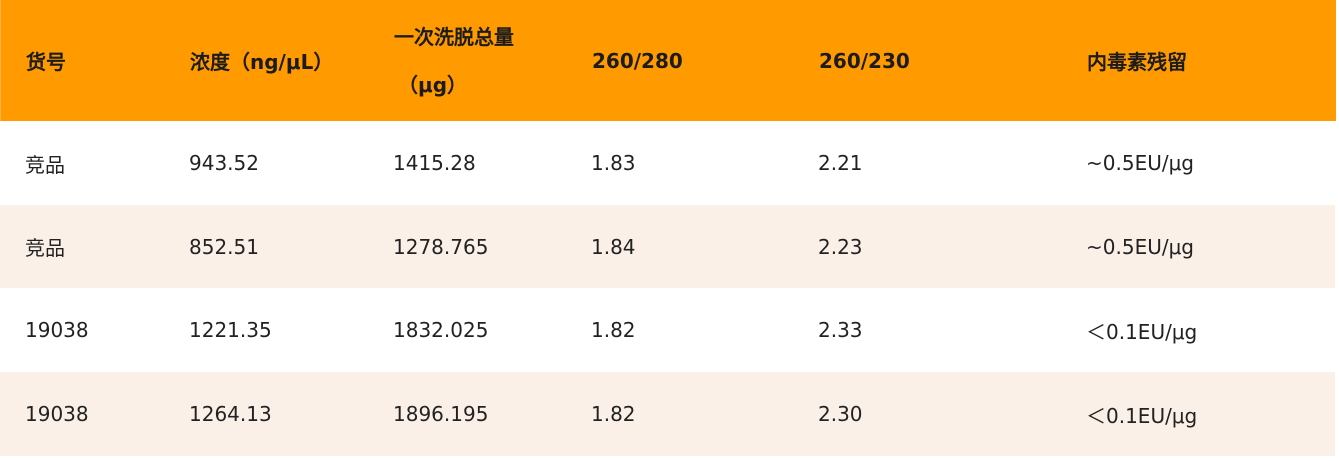  Describe the element at coordinates (46, 62) in the screenshot. I see `header-product-id: 货号` at that location.